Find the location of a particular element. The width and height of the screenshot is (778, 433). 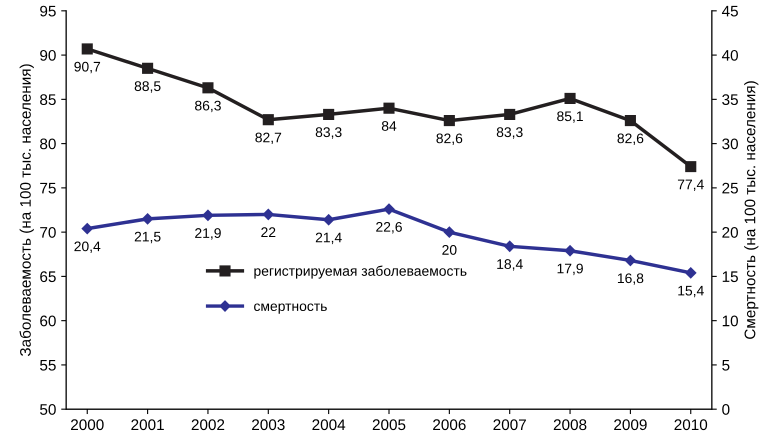

x-tick-label: 2009 is located at coordinates (630, 424).